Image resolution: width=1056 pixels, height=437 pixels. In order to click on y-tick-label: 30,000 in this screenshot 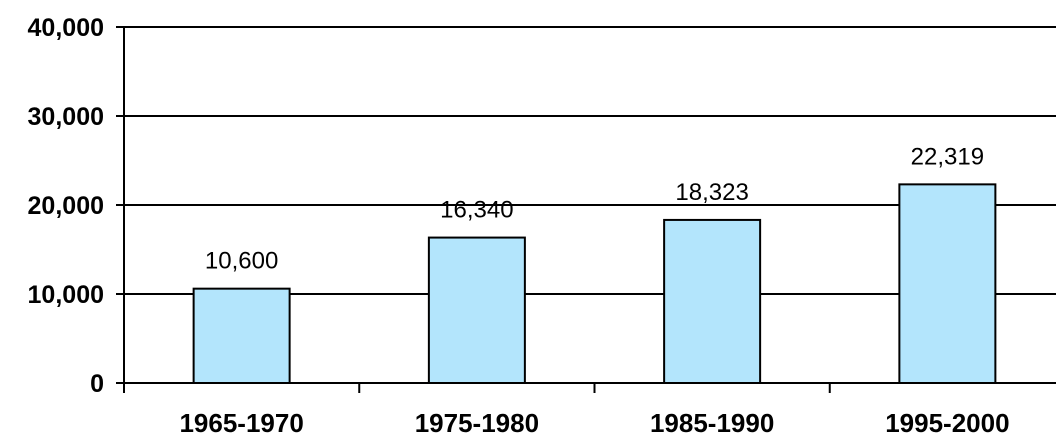, I will do `click(66, 117)`.